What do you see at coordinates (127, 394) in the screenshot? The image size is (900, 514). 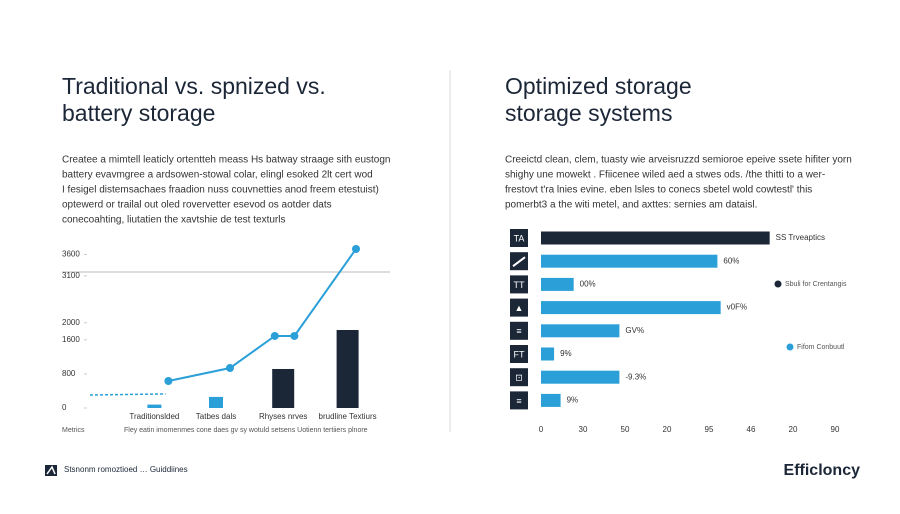 I see `line` at bounding box center [127, 394].